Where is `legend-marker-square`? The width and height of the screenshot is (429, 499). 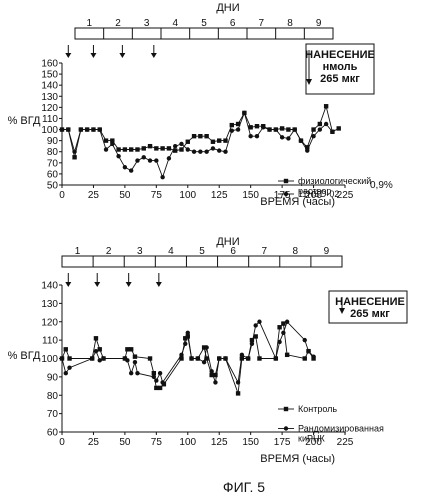
legend-marker-square is located at coordinates (286, 409).